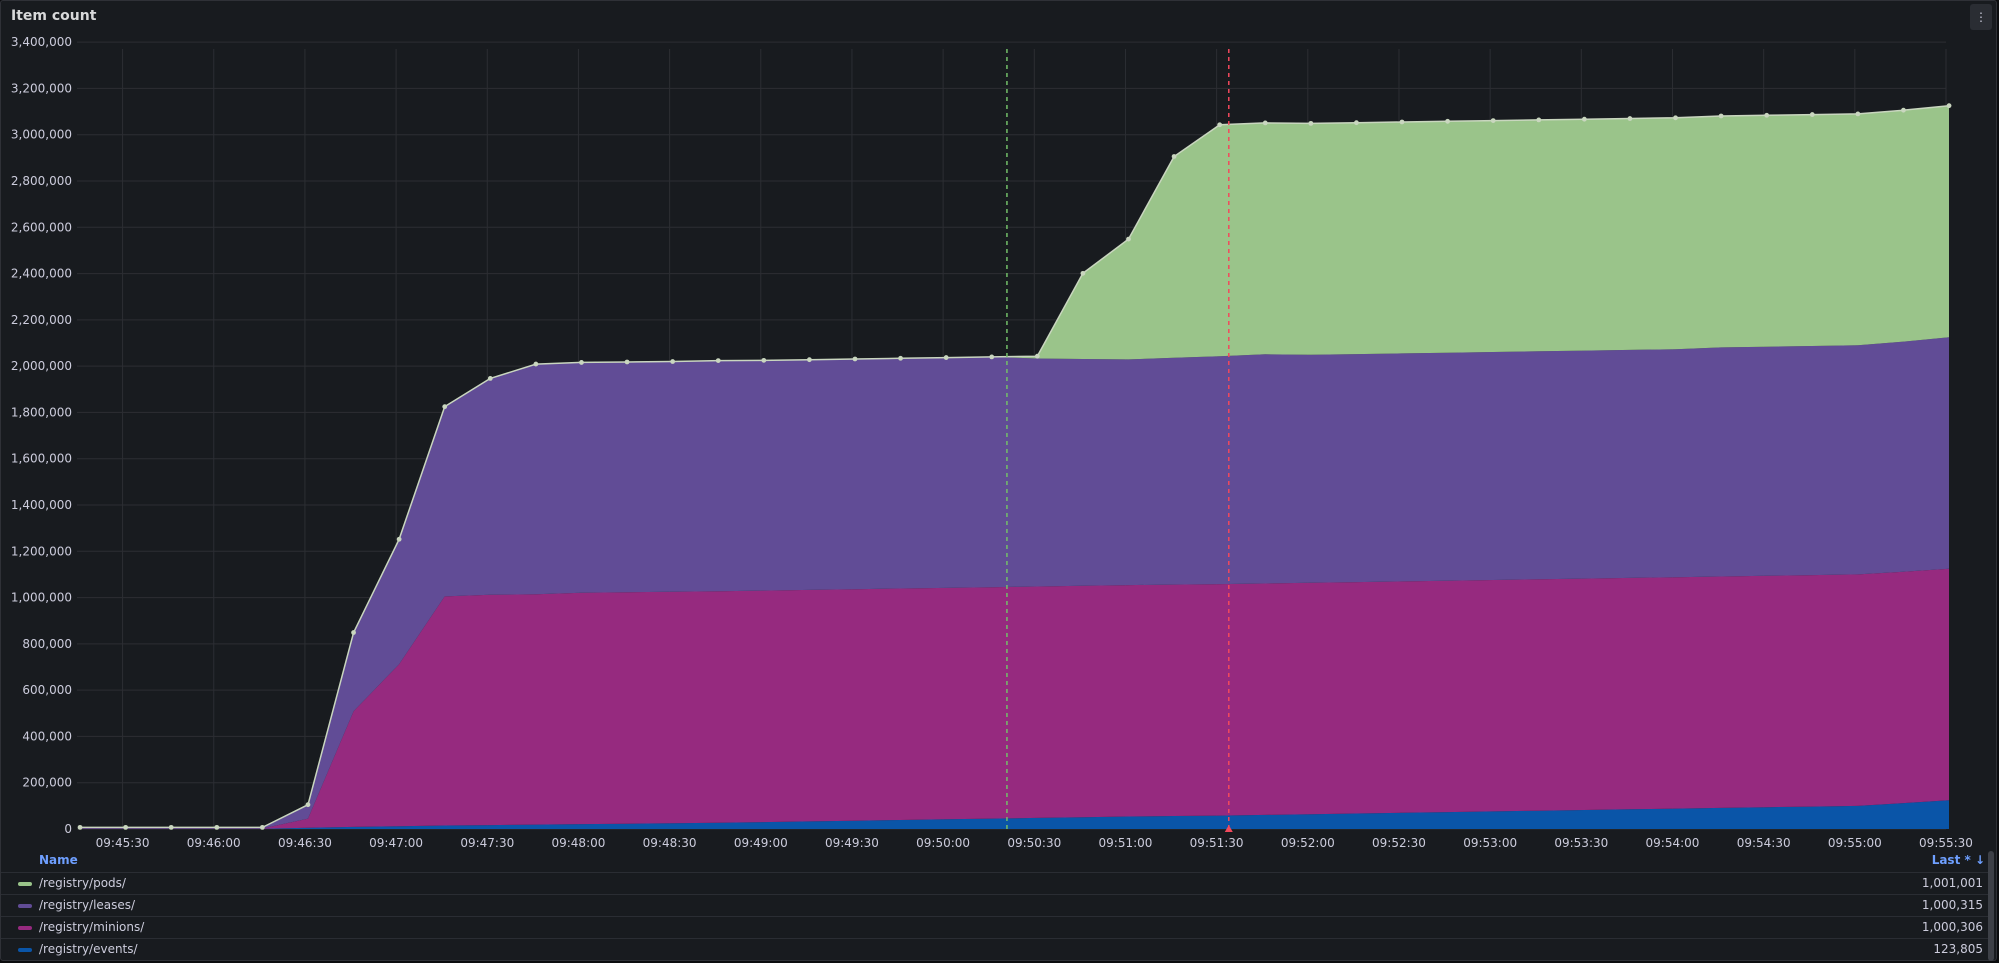  What do you see at coordinates (1126, 843) in the screenshot?
I see `x-tick-label: 09:51:00` at bounding box center [1126, 843].